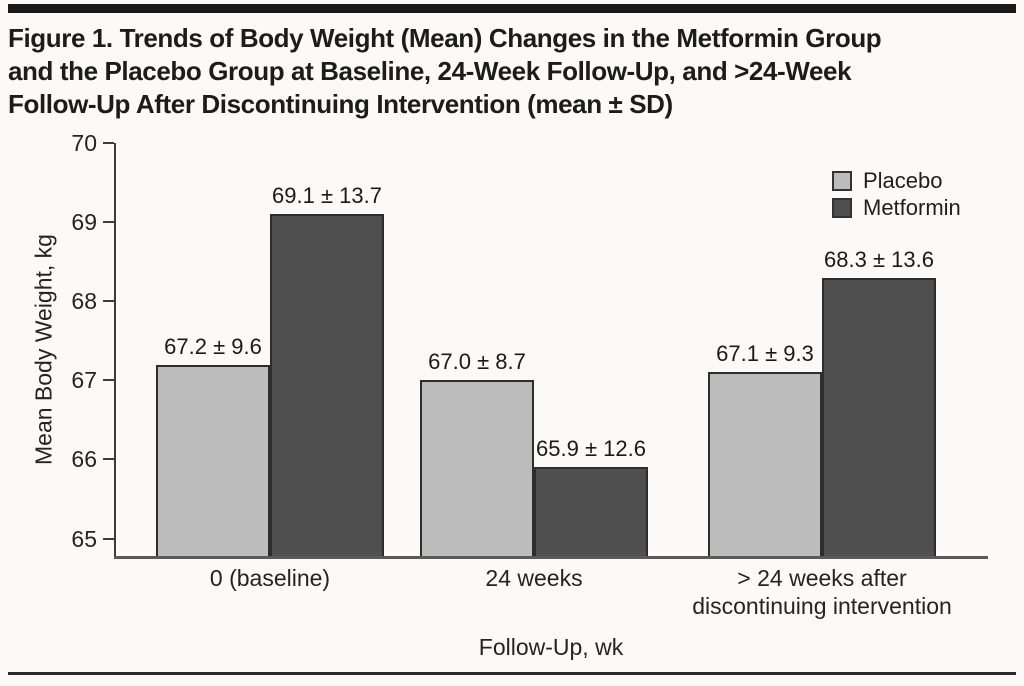 Image resolution: width=1024 pixels, height=686 pixels. Describe the element at coordinates (512, 8) in the screenshot. I see `top-rule` at that location.